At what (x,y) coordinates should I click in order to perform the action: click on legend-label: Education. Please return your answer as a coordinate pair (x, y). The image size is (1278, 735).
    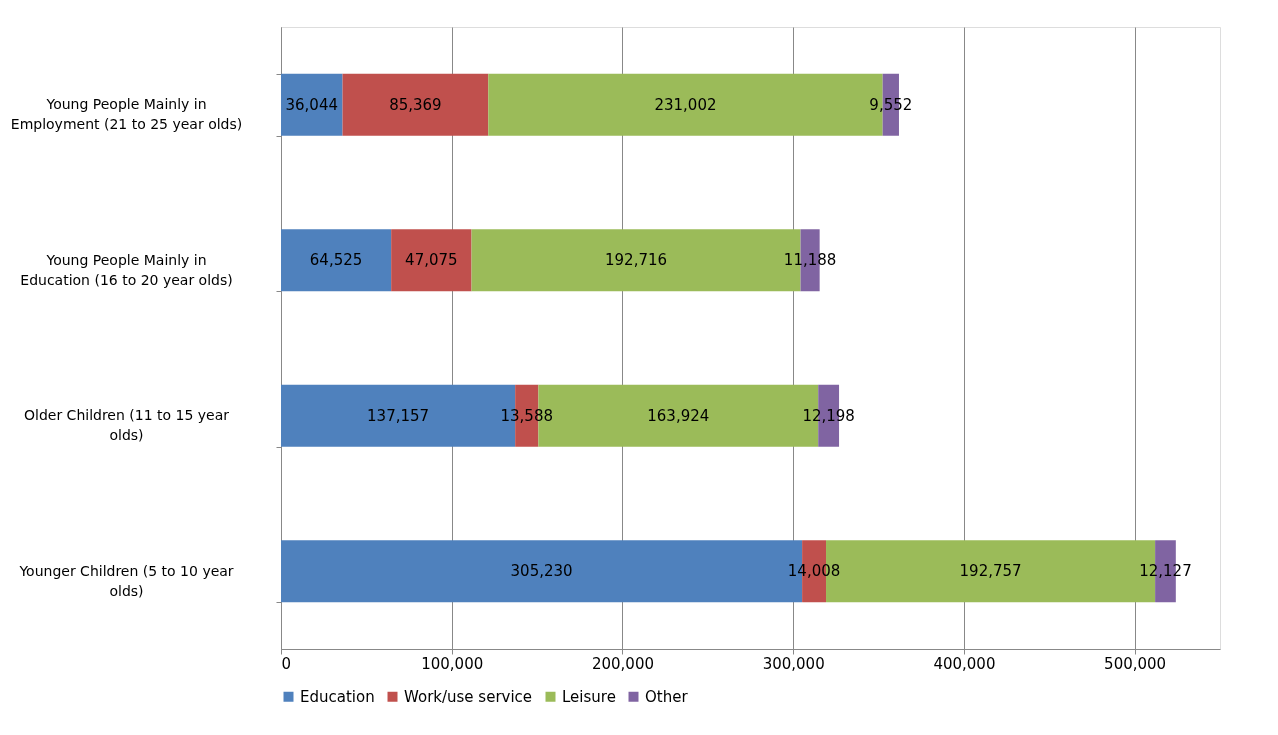
    Looking at the image, I should click on (337, 696).